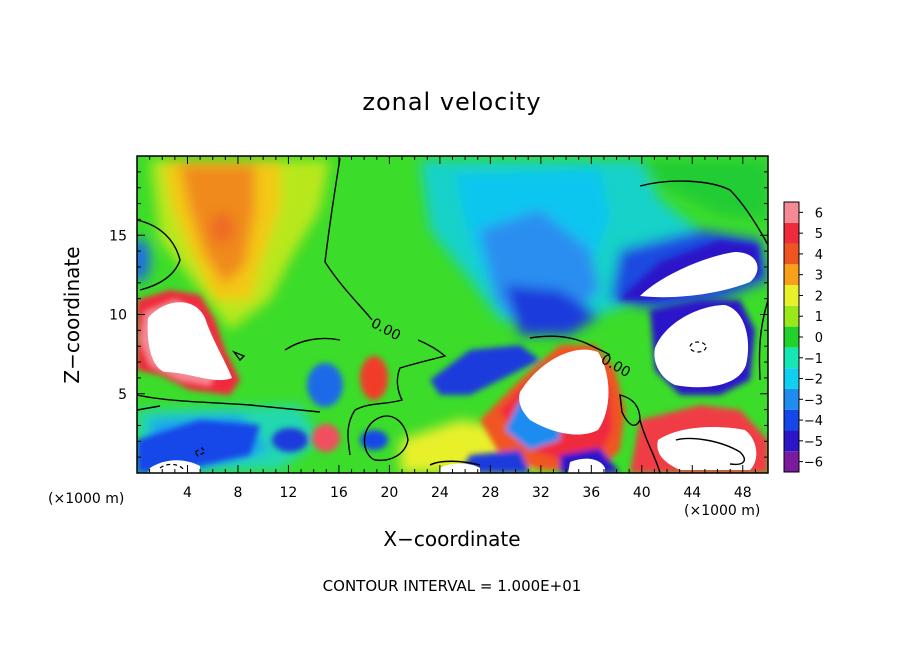 The width and height of the screenshot is (904, 654). What do you see at coordinates (819, 276) in the screenshot?
I see `colorbar-label: 3` at bounding box center [819, 276].